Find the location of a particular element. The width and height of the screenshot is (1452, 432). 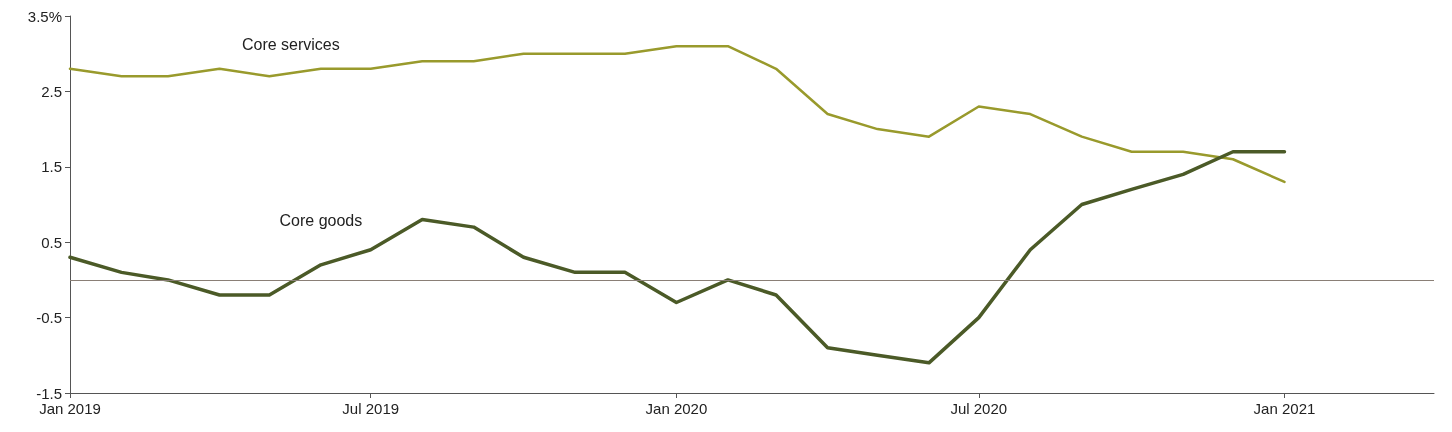

x-tick-label: Jan 2020 is located at coordinates (676, 408).